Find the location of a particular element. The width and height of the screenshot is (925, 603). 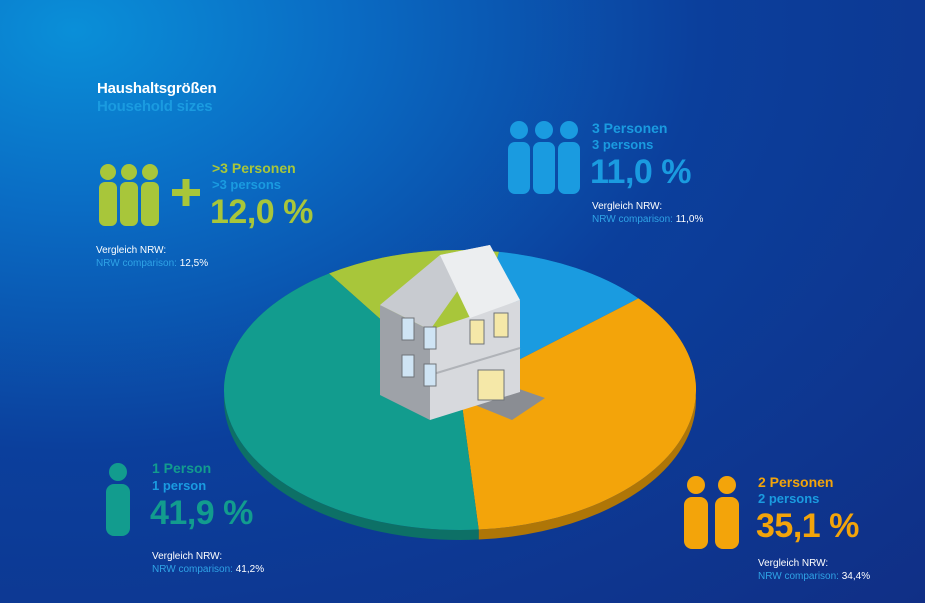

value-label-p3plus: 12,0 % is located at coordinates (261, 212).